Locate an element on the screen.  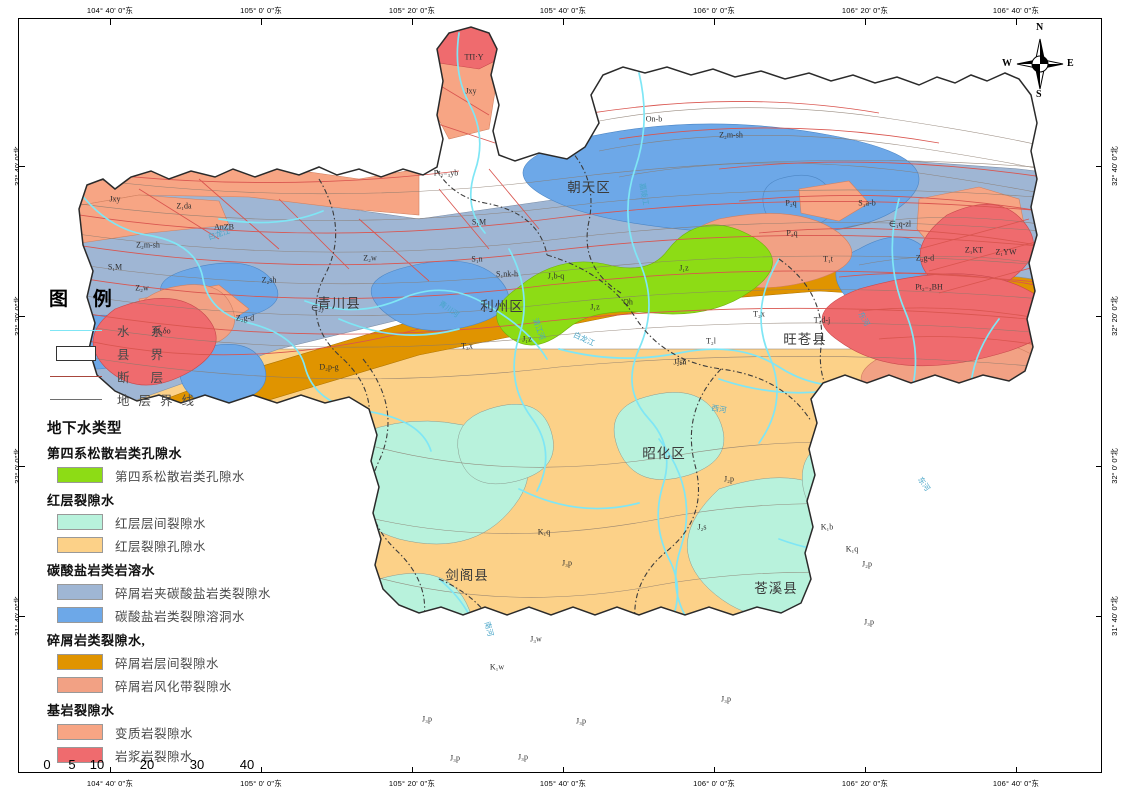
geology-code-label: Z₁YW is located at coordinates (1006, 252).